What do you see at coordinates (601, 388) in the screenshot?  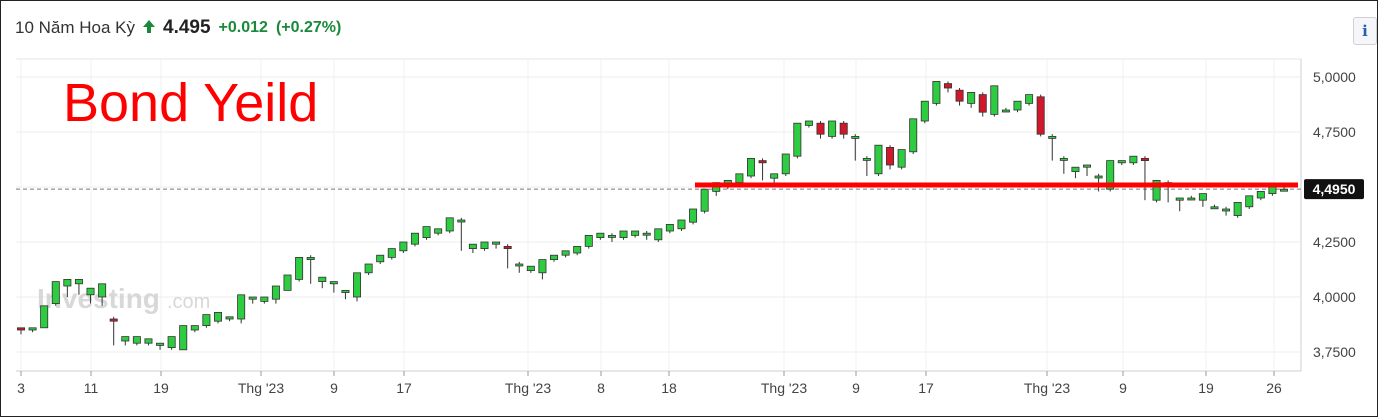 I see `x-tick-label: 8` at bounding box center [601, 388].